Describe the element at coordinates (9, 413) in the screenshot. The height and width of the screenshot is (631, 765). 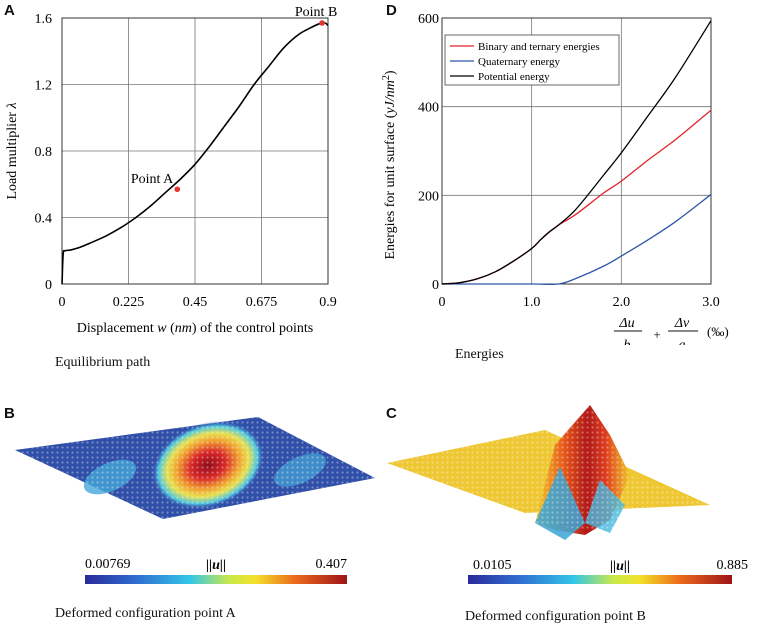
I see `panel-letter-b: B` at that location.